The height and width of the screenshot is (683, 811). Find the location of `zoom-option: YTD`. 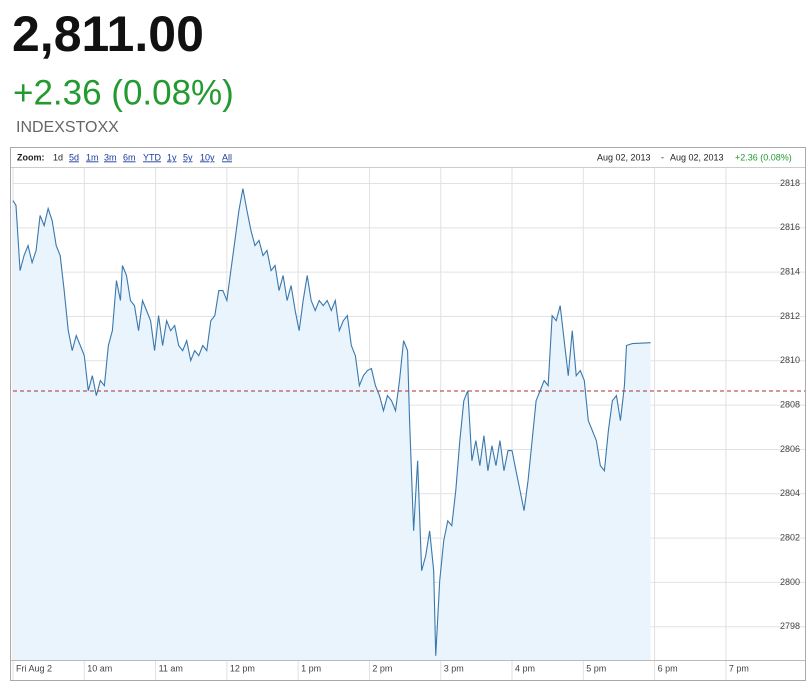

zoom-option: YTD is located at coordinates (152, 157).